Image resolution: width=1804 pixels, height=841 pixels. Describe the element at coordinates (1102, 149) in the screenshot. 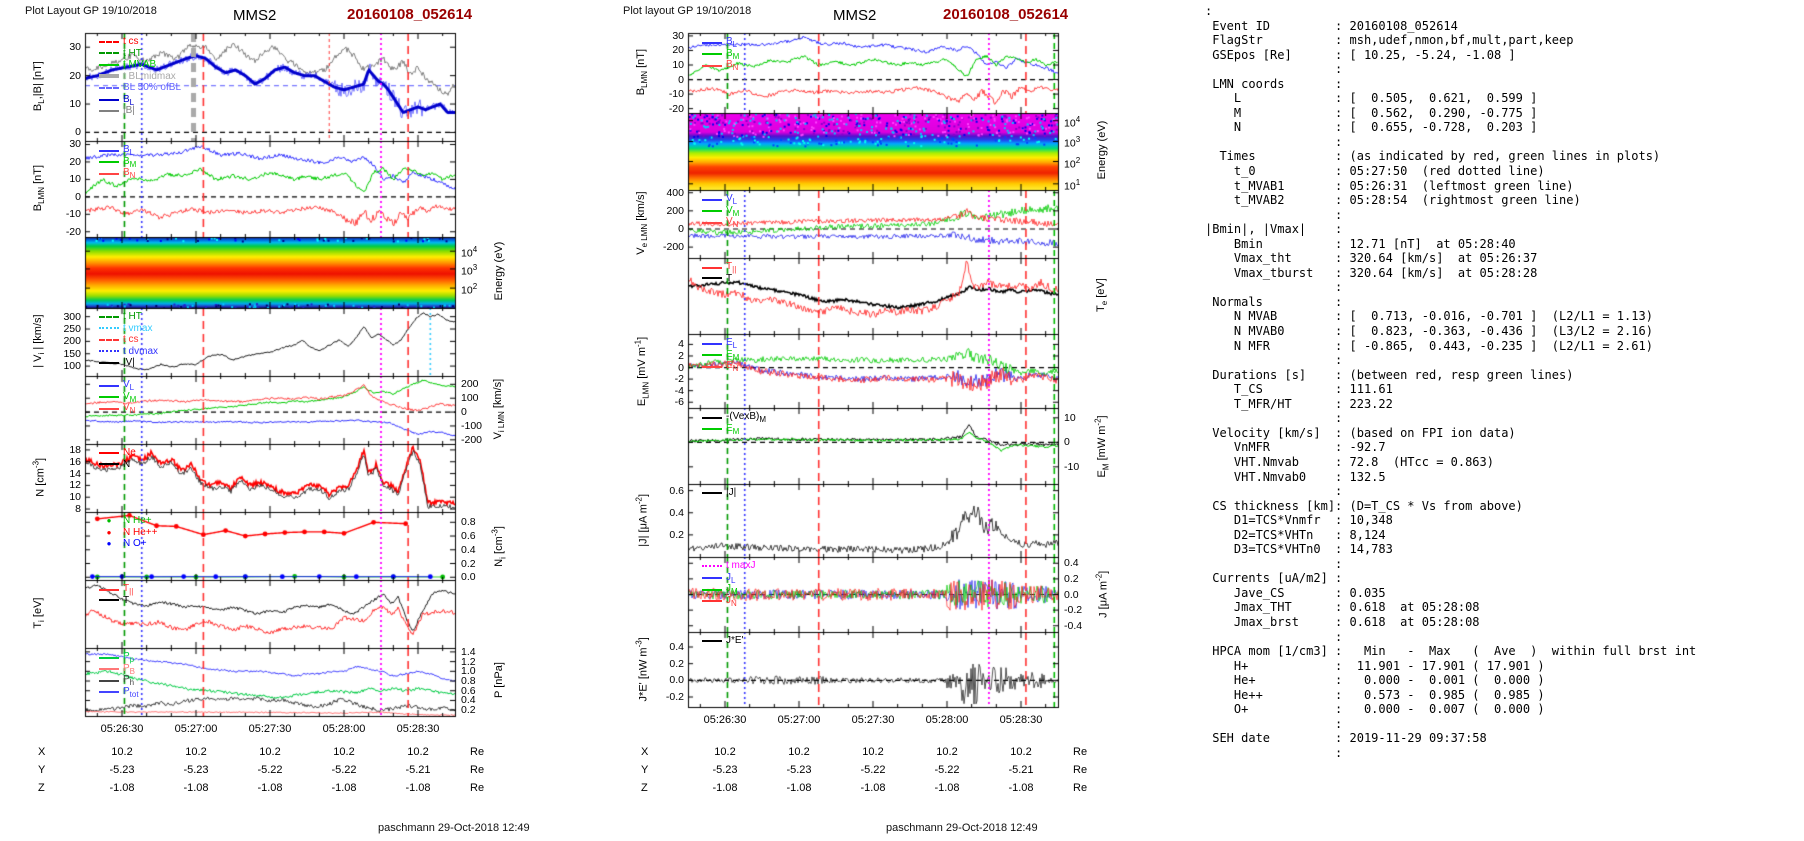

I see `middle-e-spectrogram-ylabel: Energy (eV)` at that location.